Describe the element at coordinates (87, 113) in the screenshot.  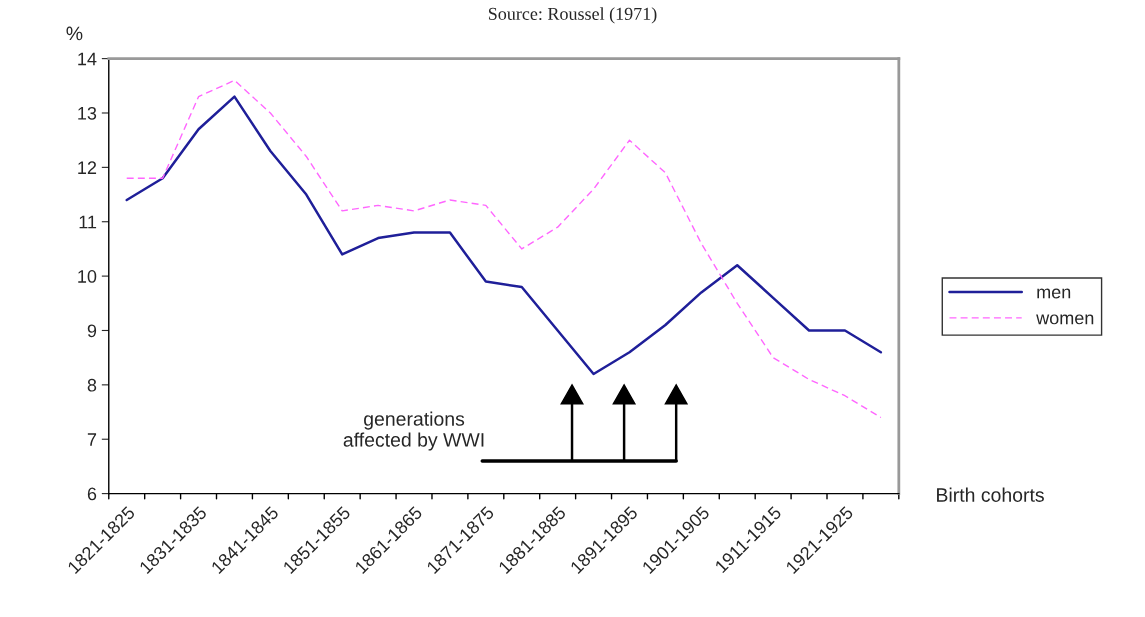
I see `y-tick-label: 13` at that location.